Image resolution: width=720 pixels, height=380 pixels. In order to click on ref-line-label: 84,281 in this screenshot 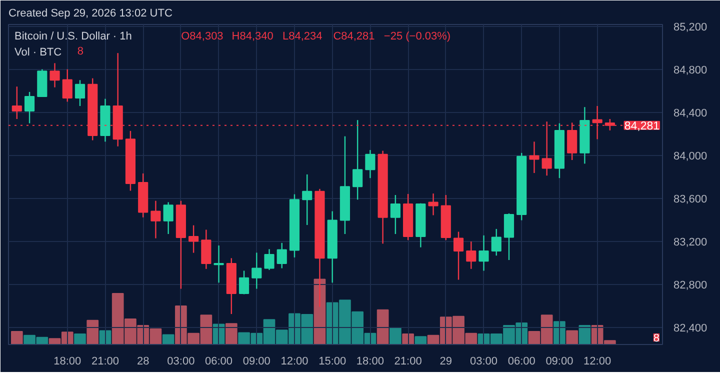, I will do `click(642, 126)`.